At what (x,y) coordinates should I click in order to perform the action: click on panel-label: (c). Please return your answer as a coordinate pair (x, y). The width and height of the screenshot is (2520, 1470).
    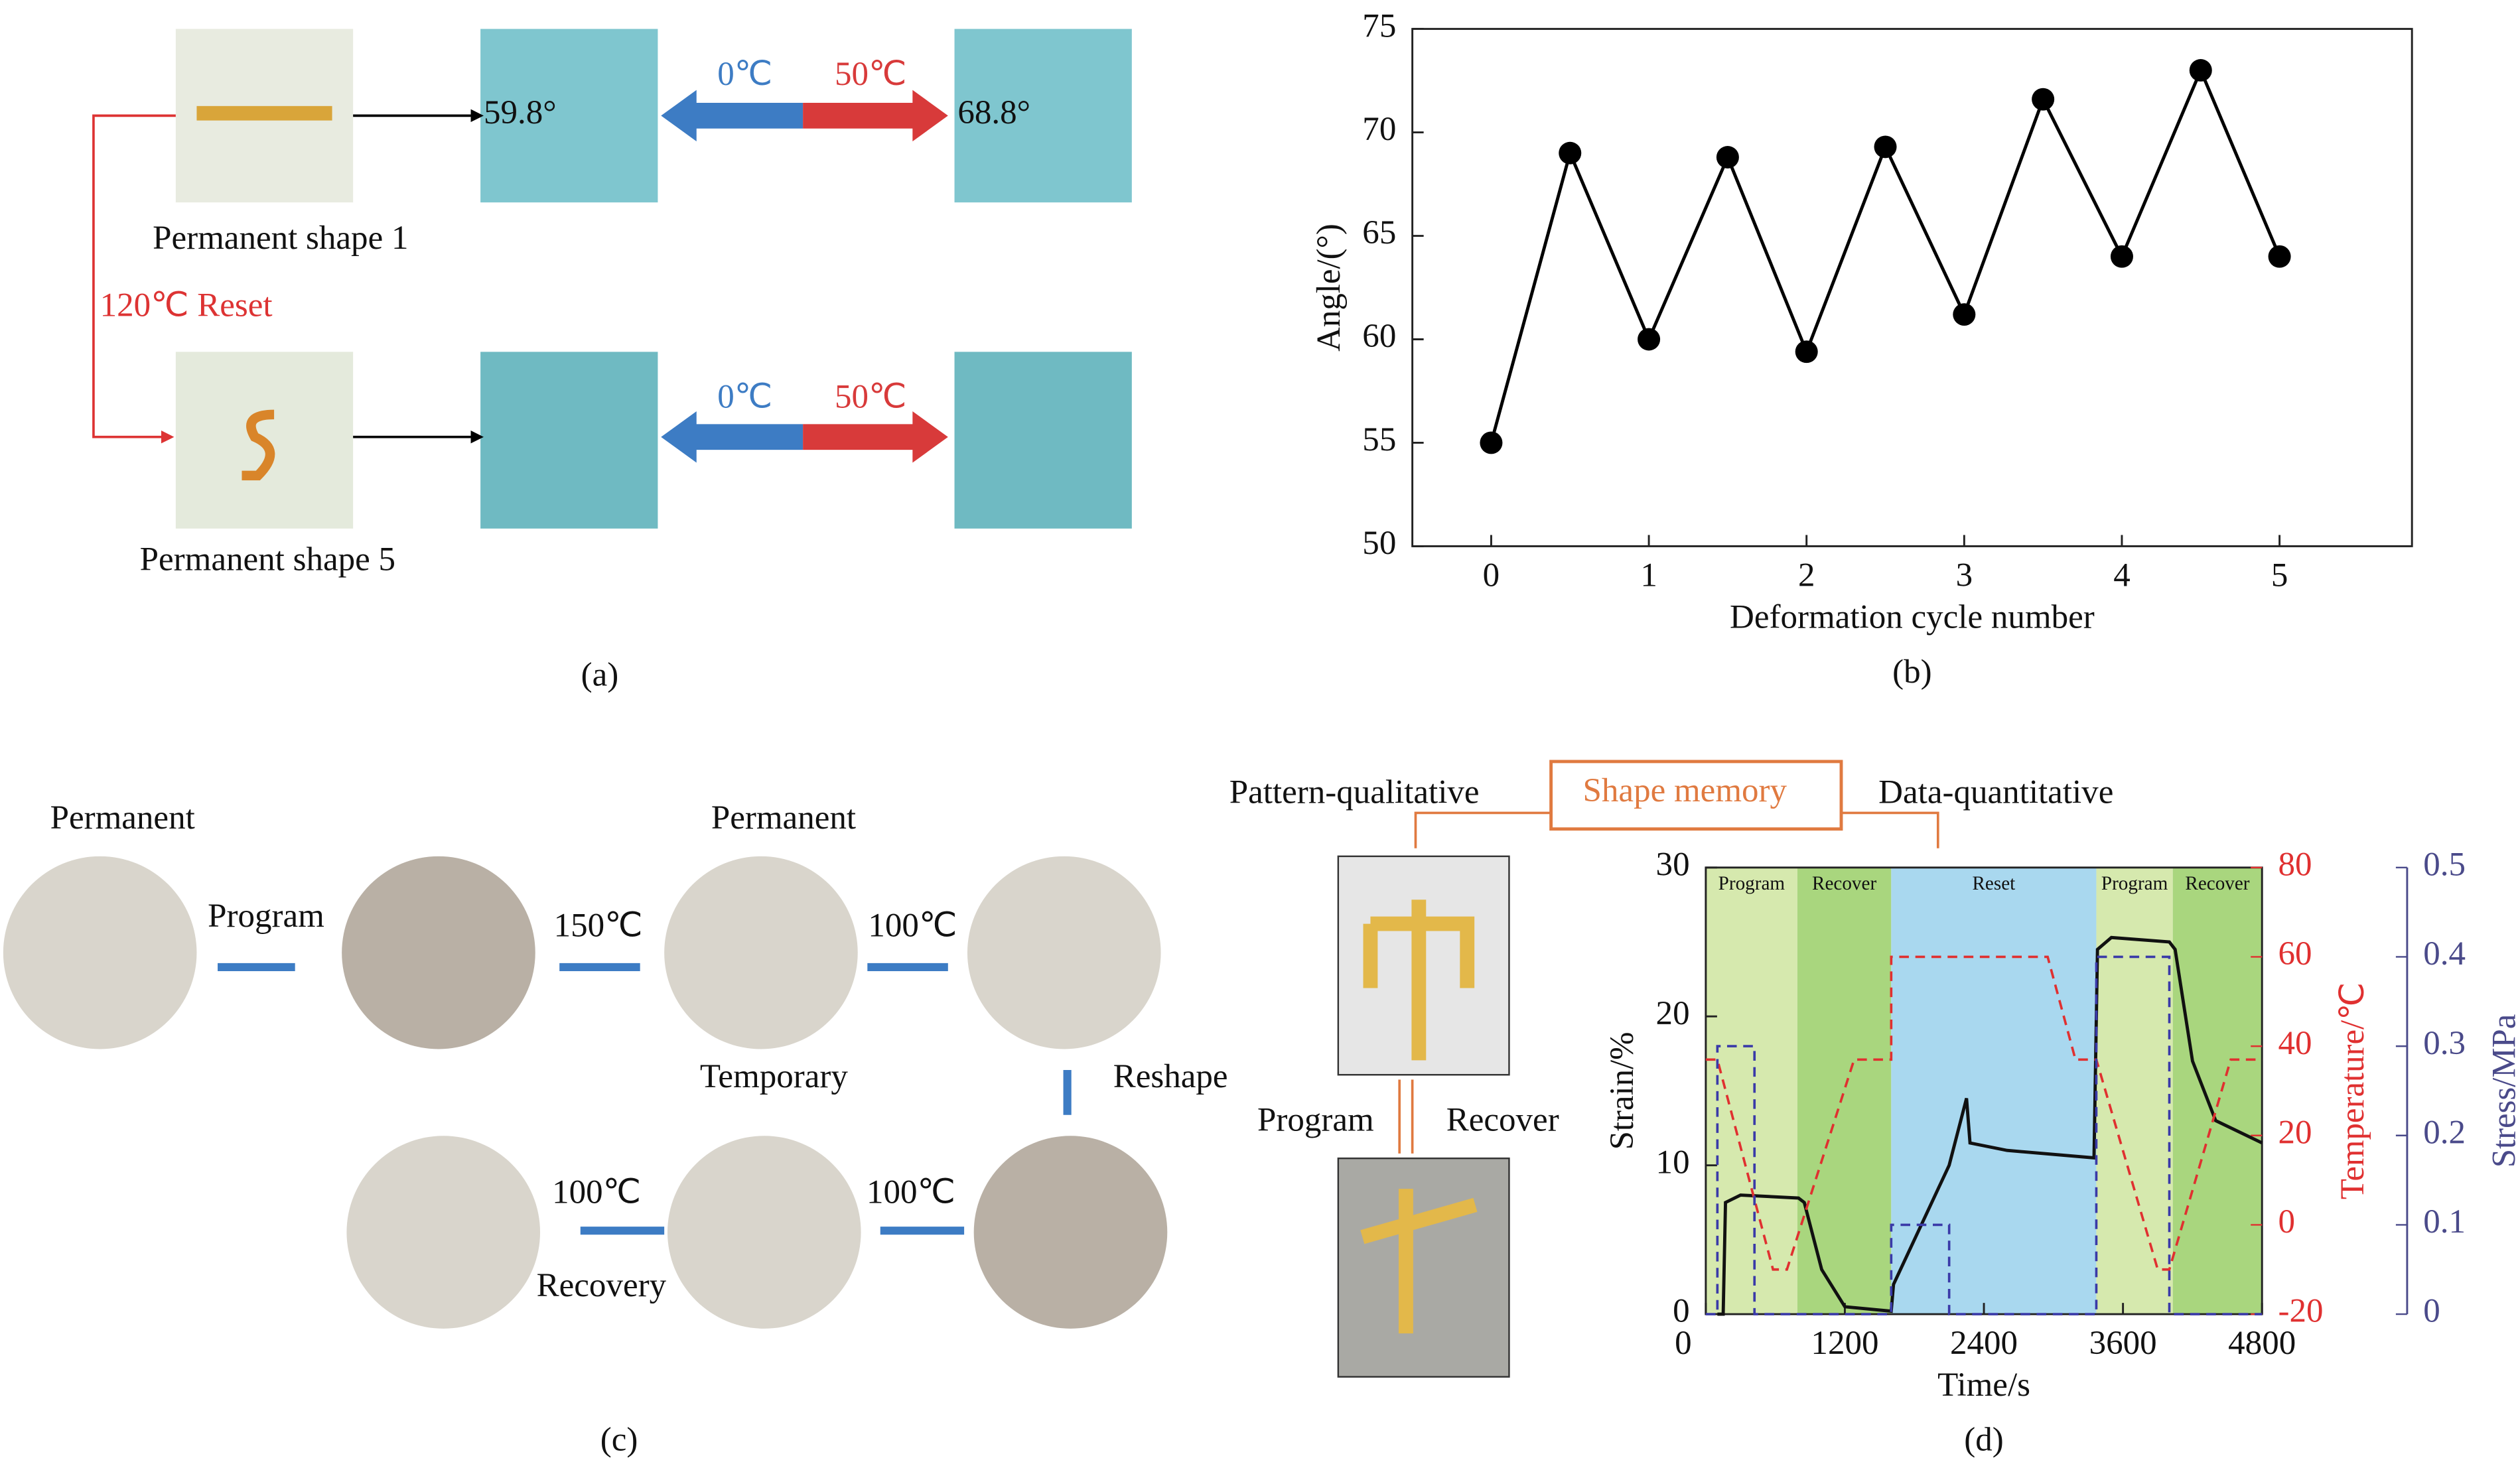
    Looking at the image, I should click on (619, 1440).